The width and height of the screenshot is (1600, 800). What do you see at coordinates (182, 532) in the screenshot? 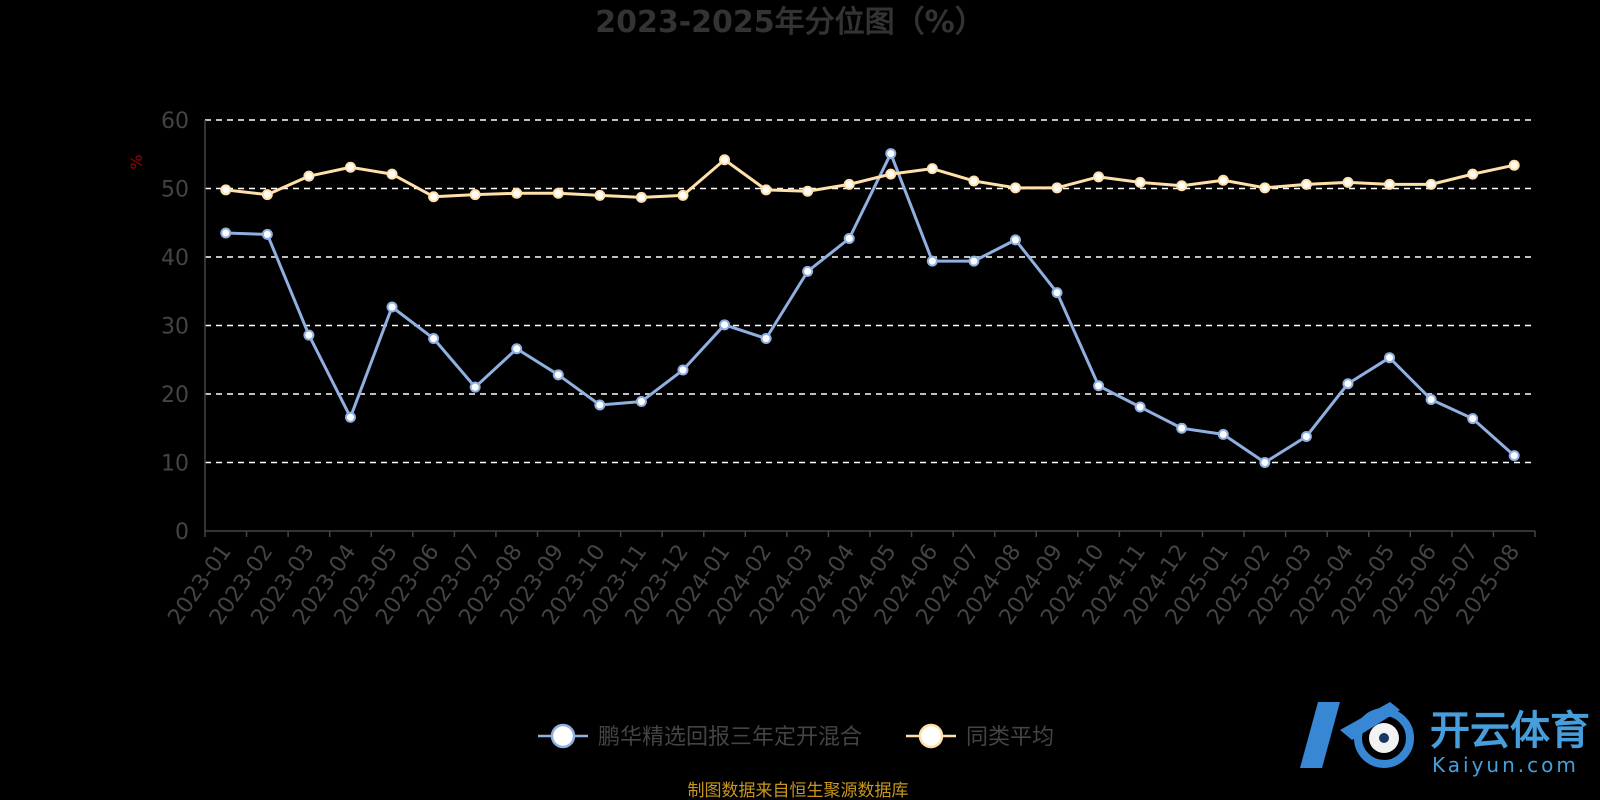
I see `y-tick-label: 0` at bounding box center [182, 532].